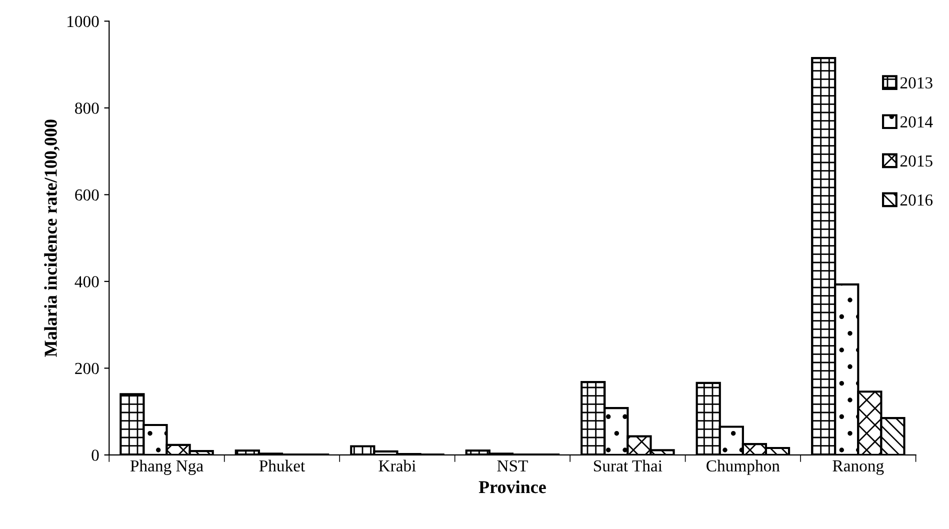 The image size is (949, 529). Describe the element at coordinates (87, 195) in the screenshot. I see `y-tick-label: 600` at that location.